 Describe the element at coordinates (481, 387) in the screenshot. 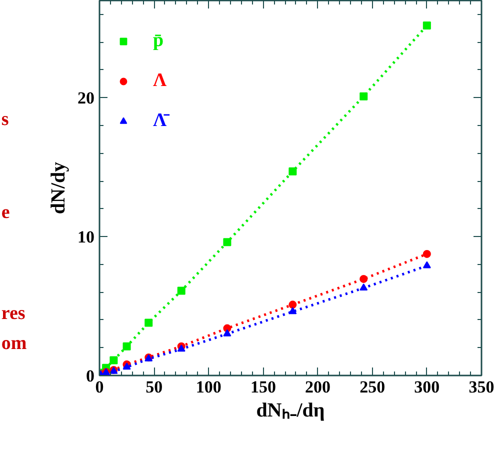

I see `x-tick-label: 350` at that location.